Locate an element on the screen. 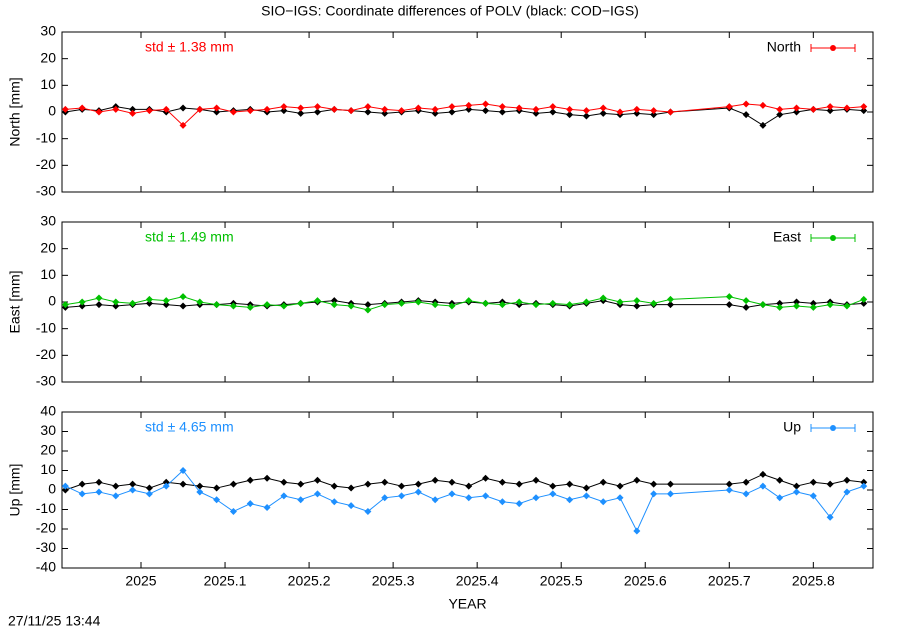  y-tick-label: 30 is located at coordinates (48, 221).